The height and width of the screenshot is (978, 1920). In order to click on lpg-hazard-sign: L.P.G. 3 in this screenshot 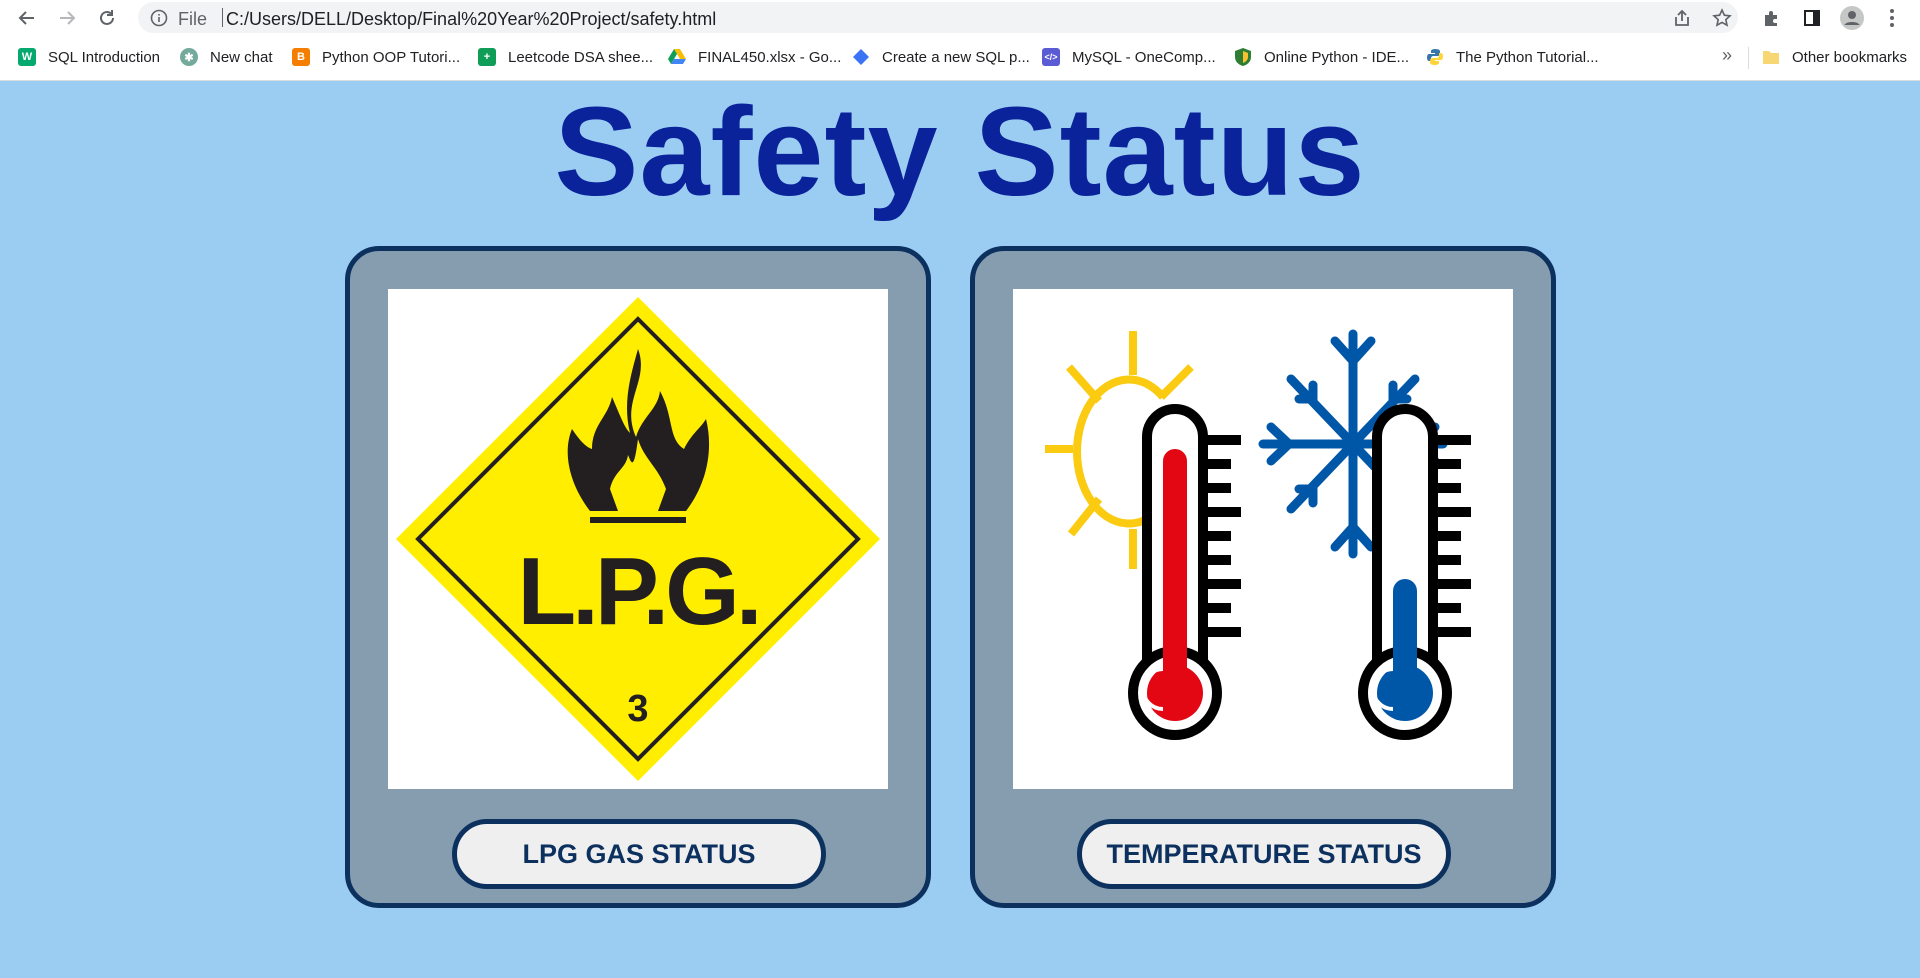, I will do `click(638, 539)`.